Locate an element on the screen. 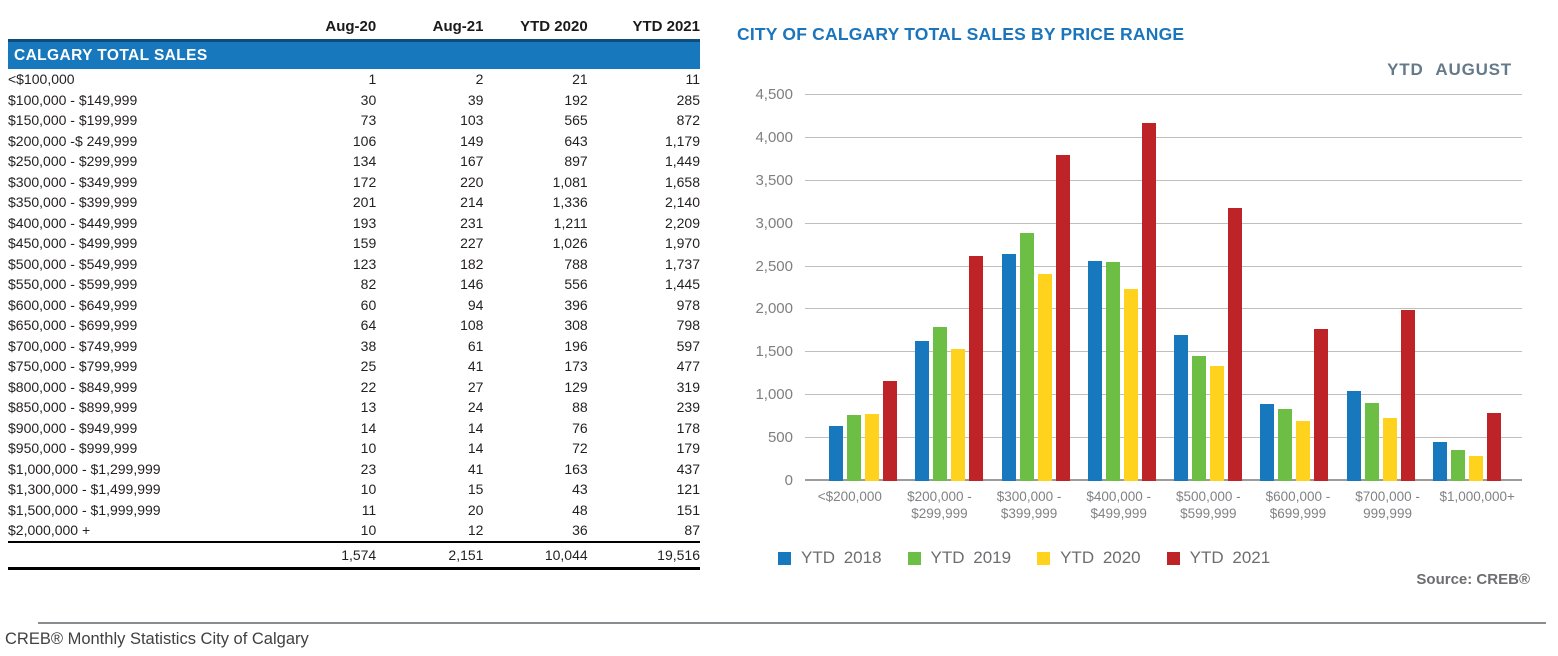  sales-value-ytd-2021: 2,209 is located at coordinates (682, 222).